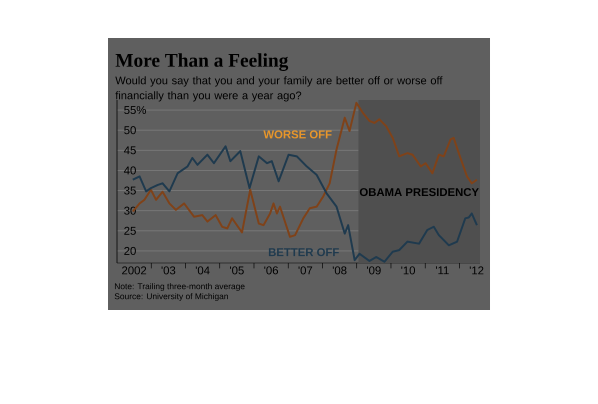 Image resolution: width=598 pixels, height=404 pixels. What do you see at coordinates (134, 270) in the screenshot?
I see `x-tick-label: 2002` at bounding box center [134, 270].